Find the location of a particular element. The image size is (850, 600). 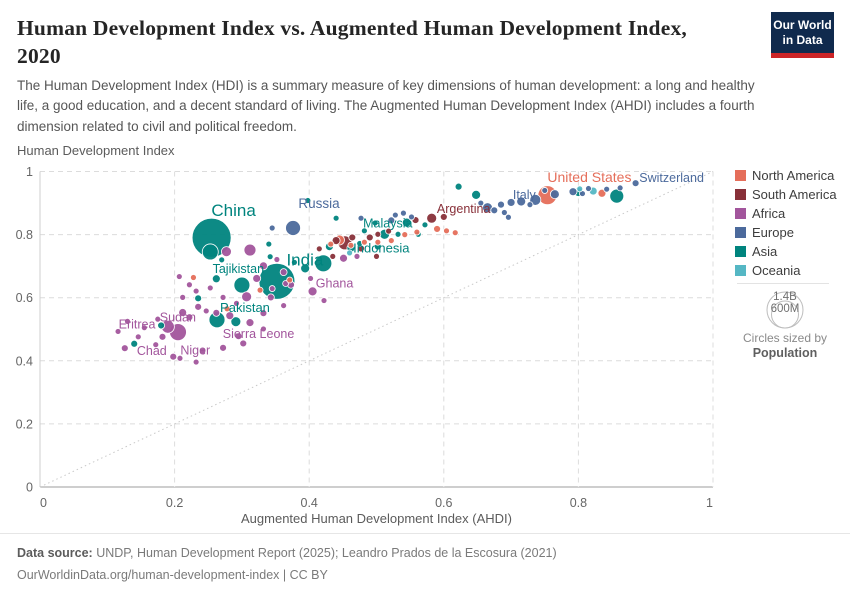

data-point-malaysia is located at coordinates (406, 222).